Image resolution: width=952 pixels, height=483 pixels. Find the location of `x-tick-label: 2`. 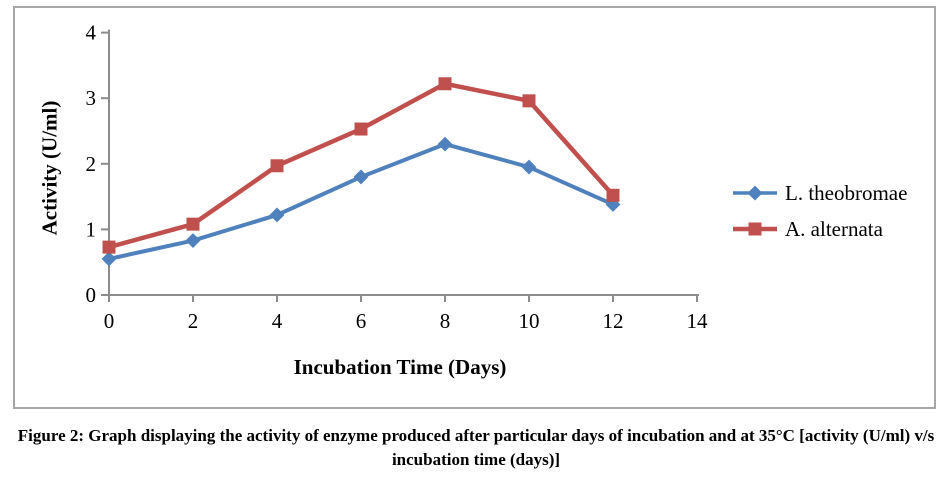

x-tick-label: 2 is located at coordinates (193, 321).